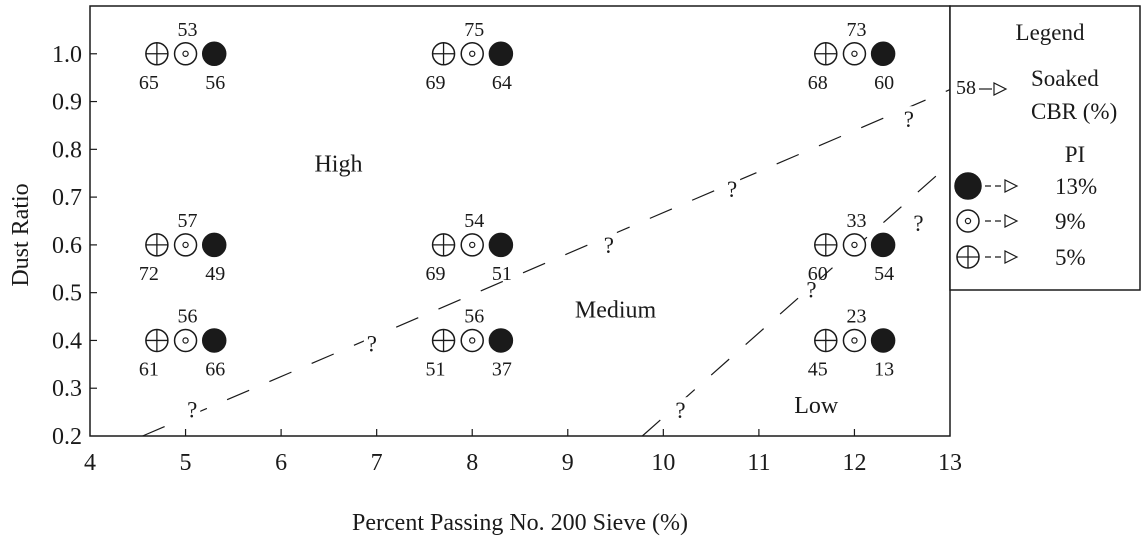  What do you see at coordinates (21, 234) in the screenshot?
I see `y-axis-title: Dust Ratio` at bounding box center [21, 234].